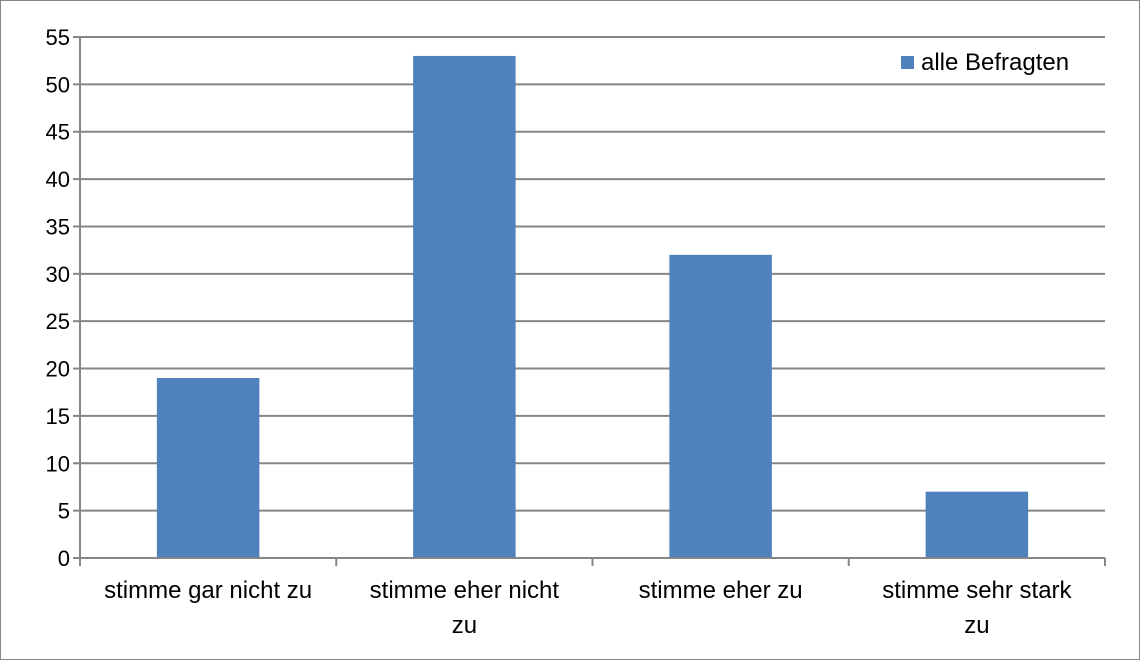 This screenshot has height=664, width=1140. What do you see at coordinates (58, 274) in the screenshot?
I see `y-tick-label: 30` at bounding box center [58, 274].